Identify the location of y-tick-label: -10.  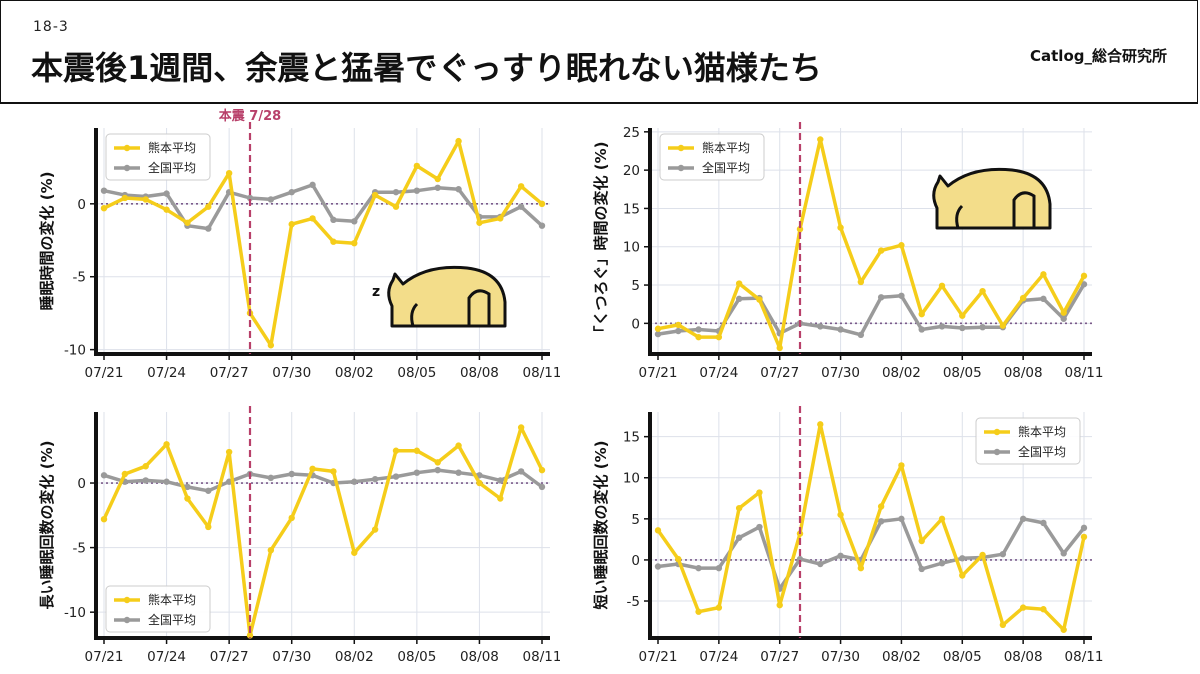
(75, 613).